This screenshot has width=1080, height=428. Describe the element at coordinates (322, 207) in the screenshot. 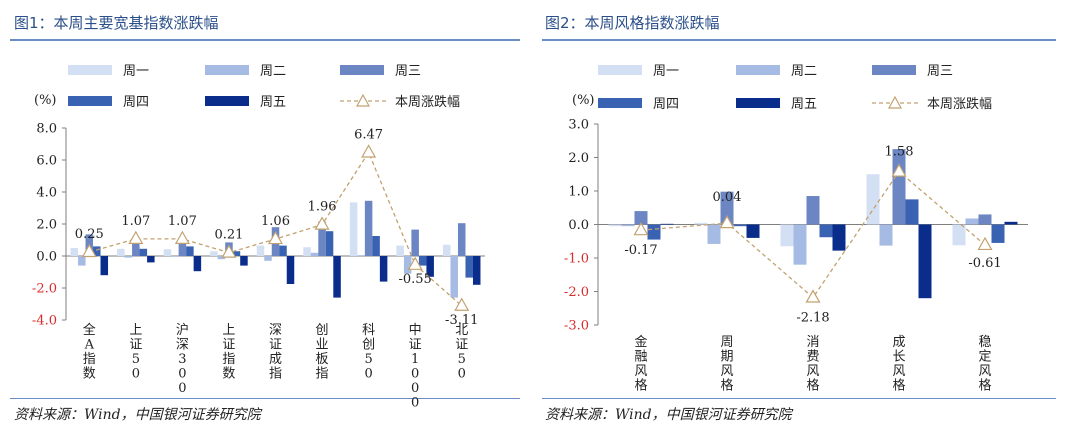

I see `data-label: 1.96` at that location.